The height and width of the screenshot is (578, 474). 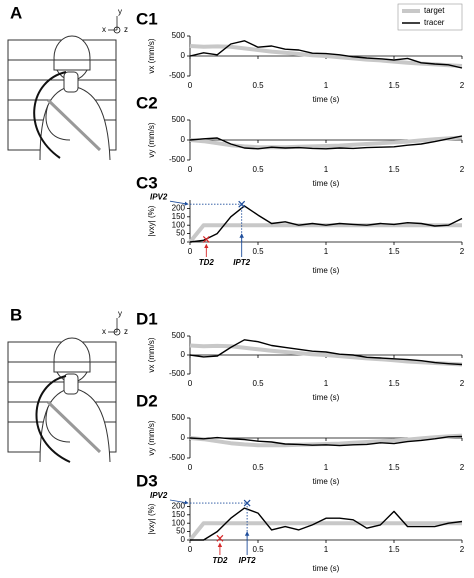 What do you see at coordinates (16, 314) in the screenshot?
I see `panel-label: B` at bounding box center [16, 314].